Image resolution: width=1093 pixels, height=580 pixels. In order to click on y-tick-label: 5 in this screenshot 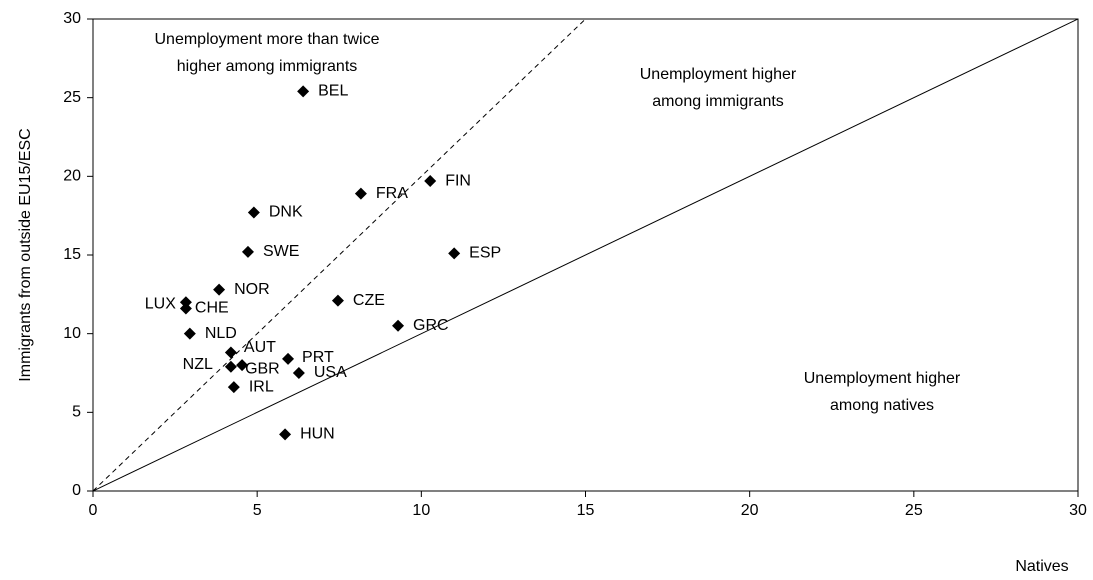, I will do `click(76, 412)`.